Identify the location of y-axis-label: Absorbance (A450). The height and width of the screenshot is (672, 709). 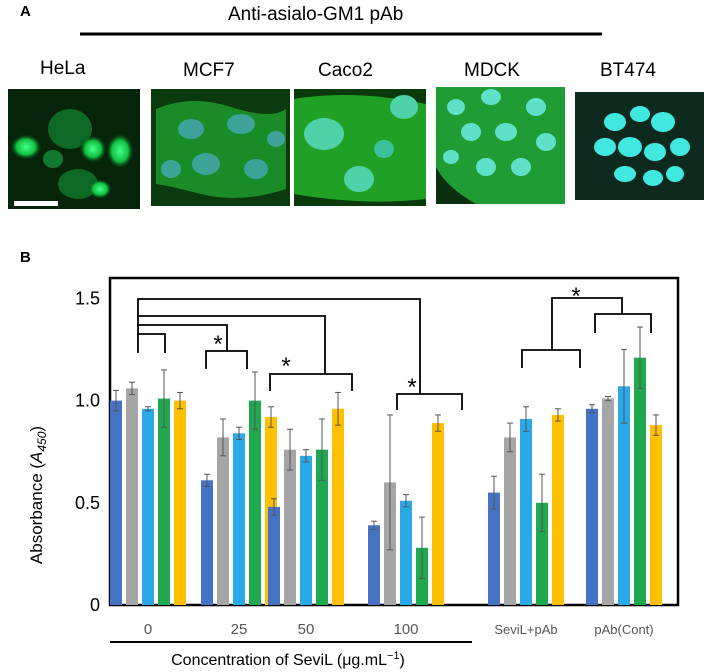
(38, 495).